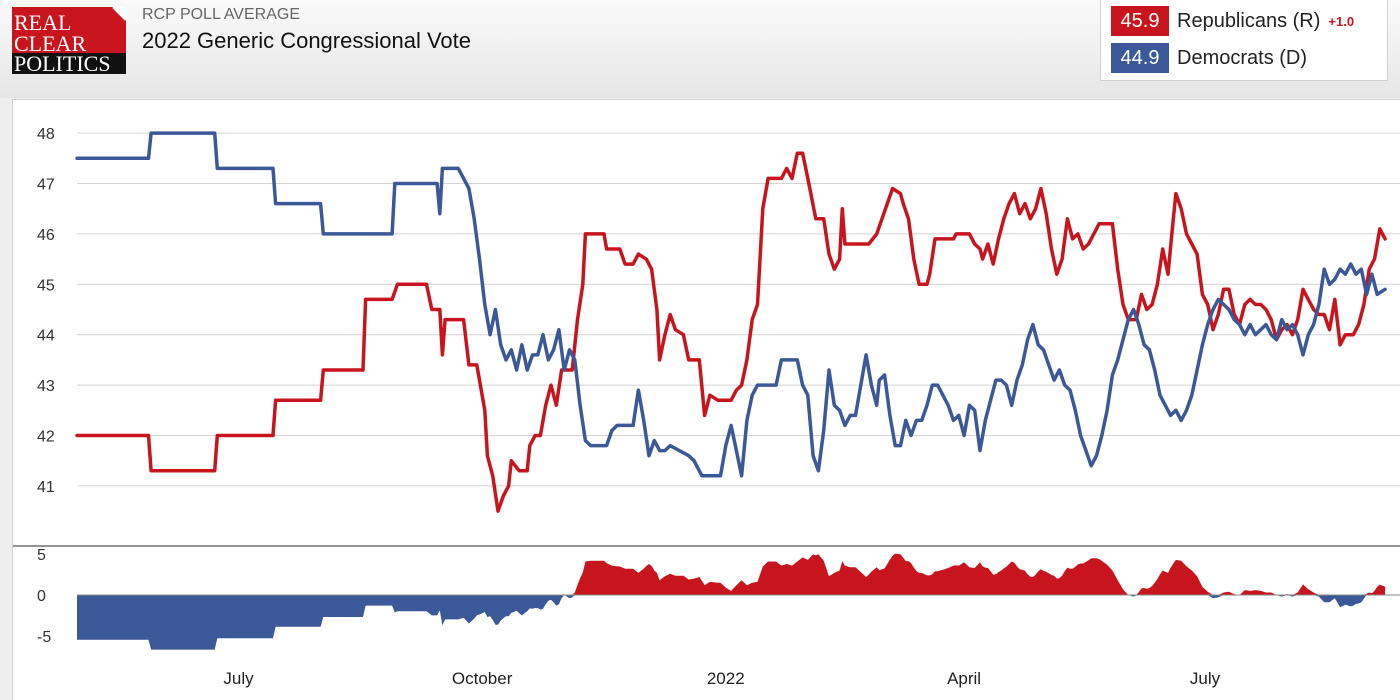 This screenshot has height=700, width=1400. I want to click on y-tick-label: 44, so click(46, 336).